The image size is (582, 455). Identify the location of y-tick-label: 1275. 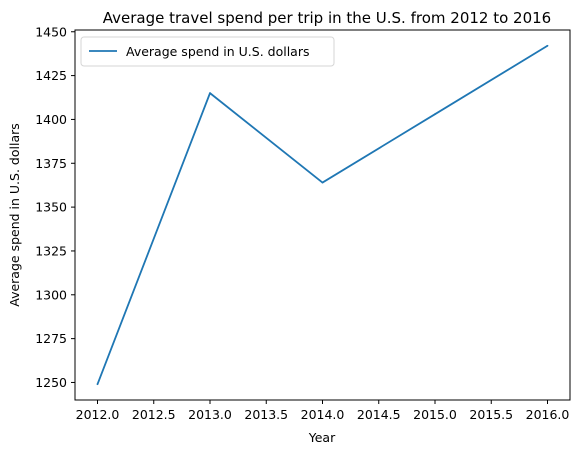
(51, 338).